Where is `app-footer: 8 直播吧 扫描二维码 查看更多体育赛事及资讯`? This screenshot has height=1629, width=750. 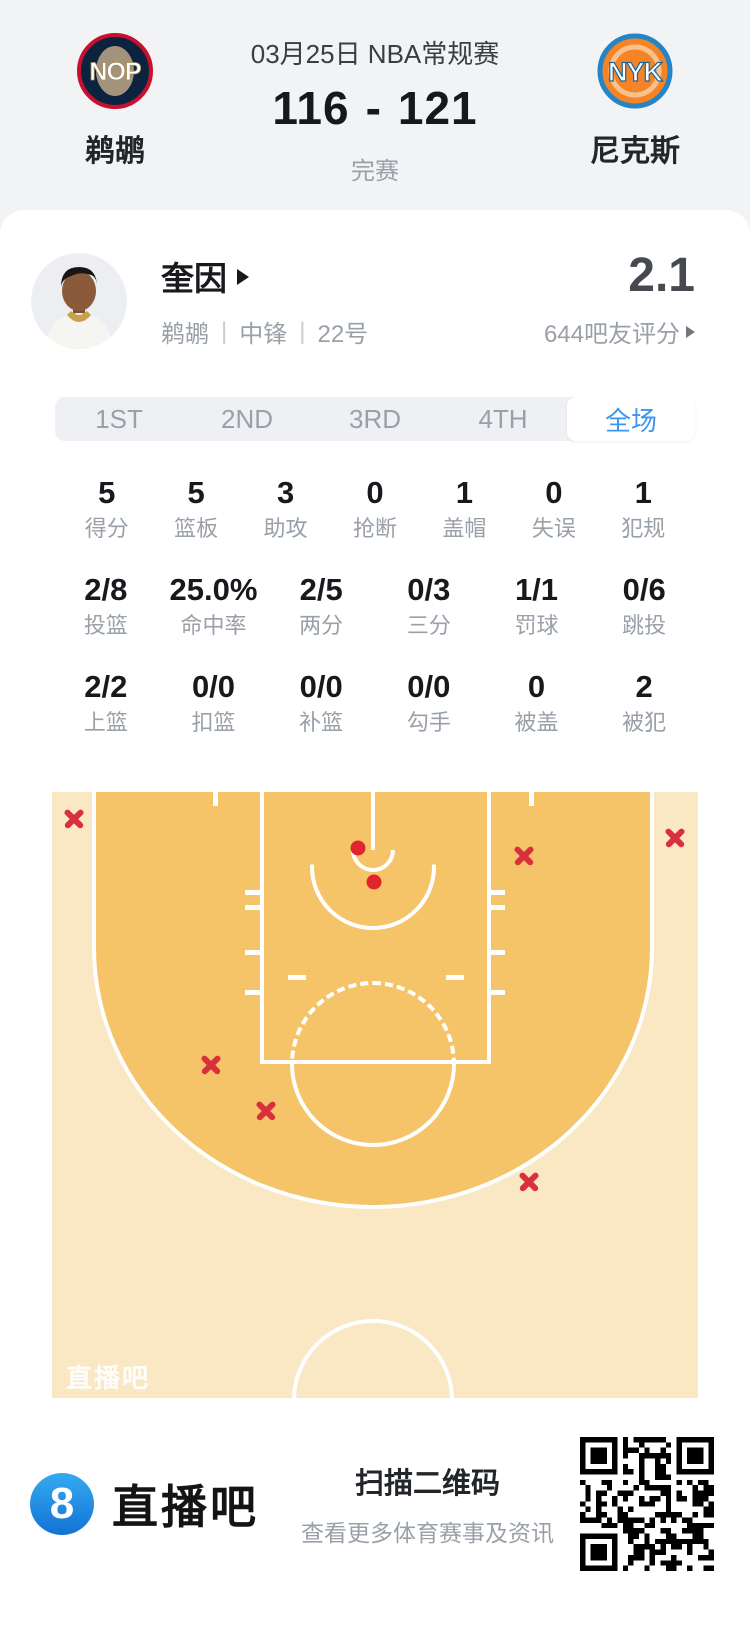
app-footer: 8 直播吧 扫描二维码 查看更多体育赛事及资讯 is located at coordinates (375, 1513).